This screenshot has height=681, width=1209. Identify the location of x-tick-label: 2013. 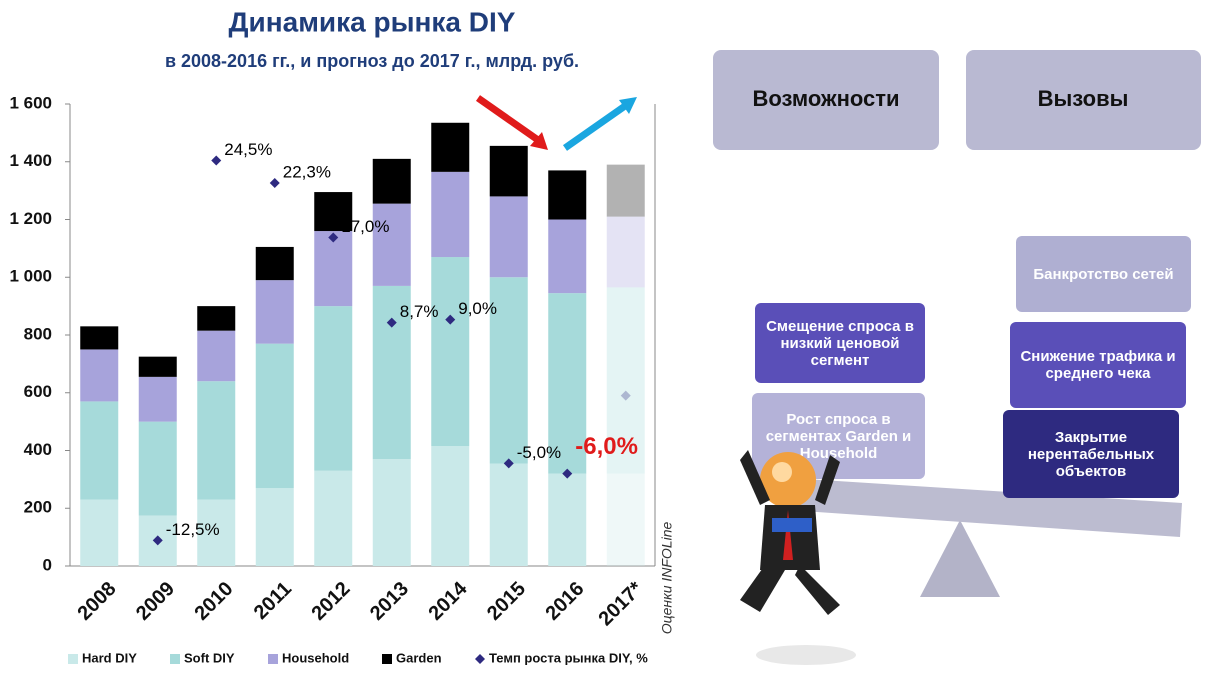
(389, 601).